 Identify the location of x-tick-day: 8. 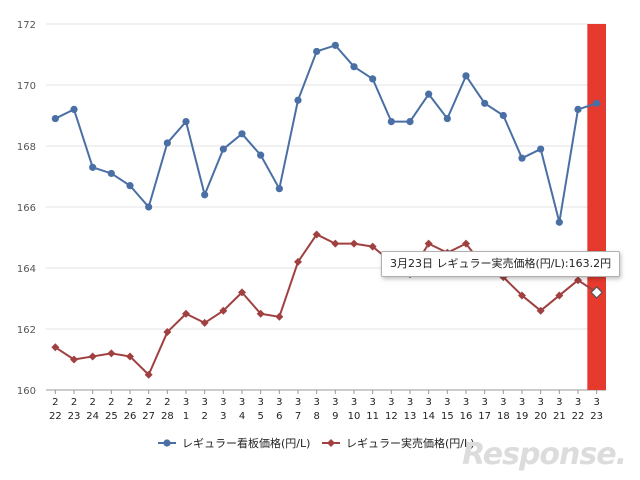
(316, 416).